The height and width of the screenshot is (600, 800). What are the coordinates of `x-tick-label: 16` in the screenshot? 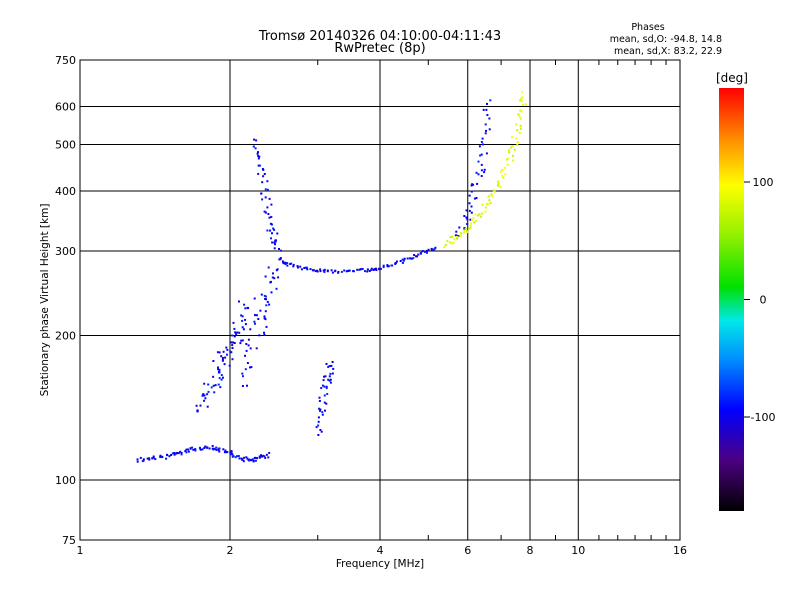 It's located at (680, 550).